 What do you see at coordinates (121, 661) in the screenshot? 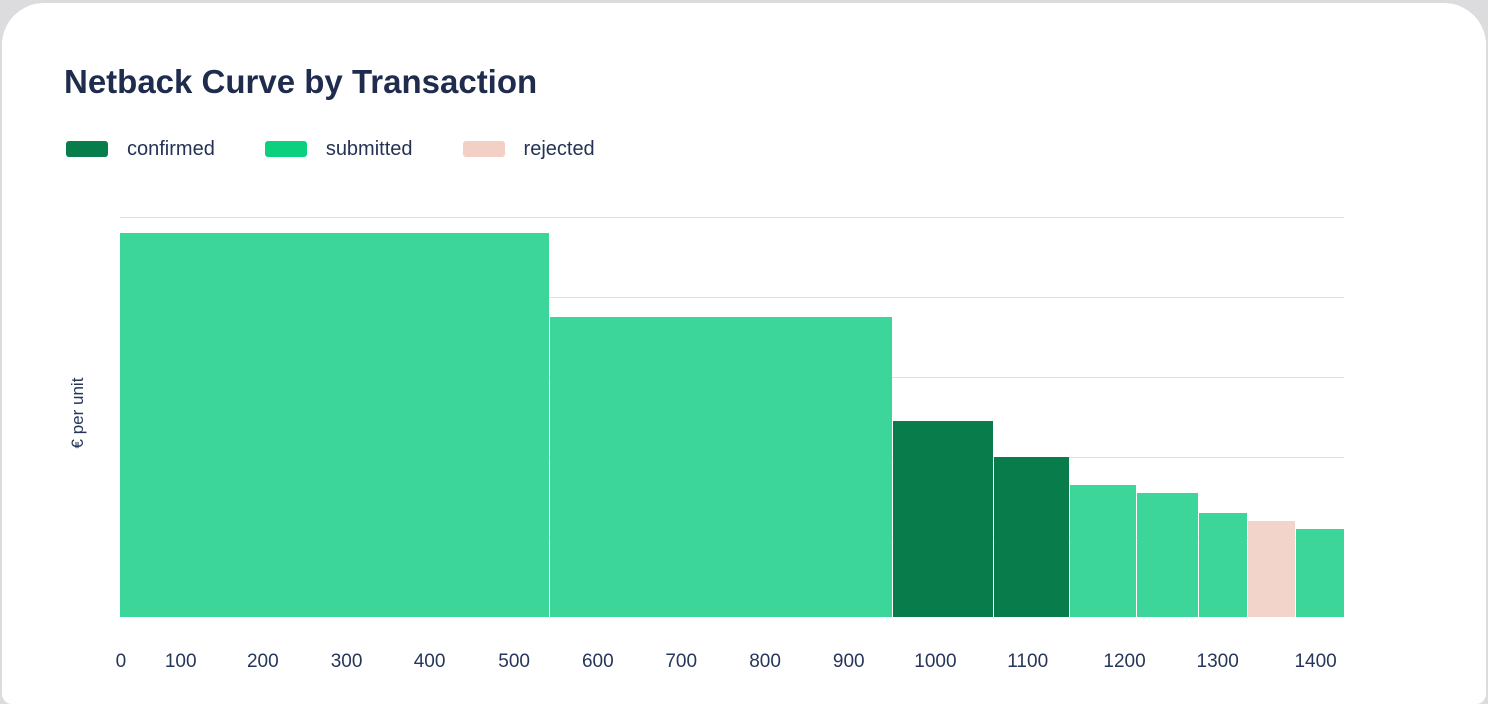
I see `x-tick-label-0: 0` at bounding box center [121, 661].